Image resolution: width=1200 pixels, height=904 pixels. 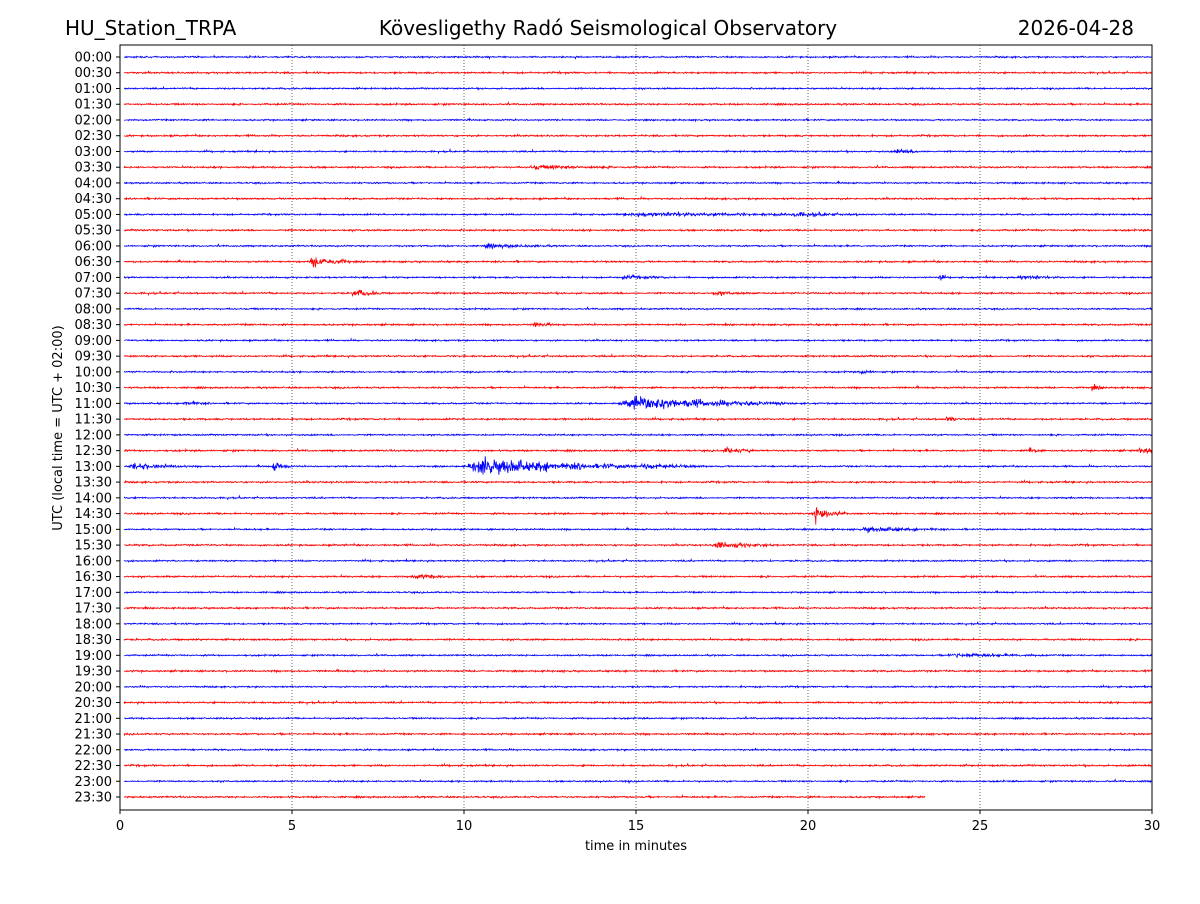 I want to click on y-tick-label: 11:00, so click(x=93, y=404).